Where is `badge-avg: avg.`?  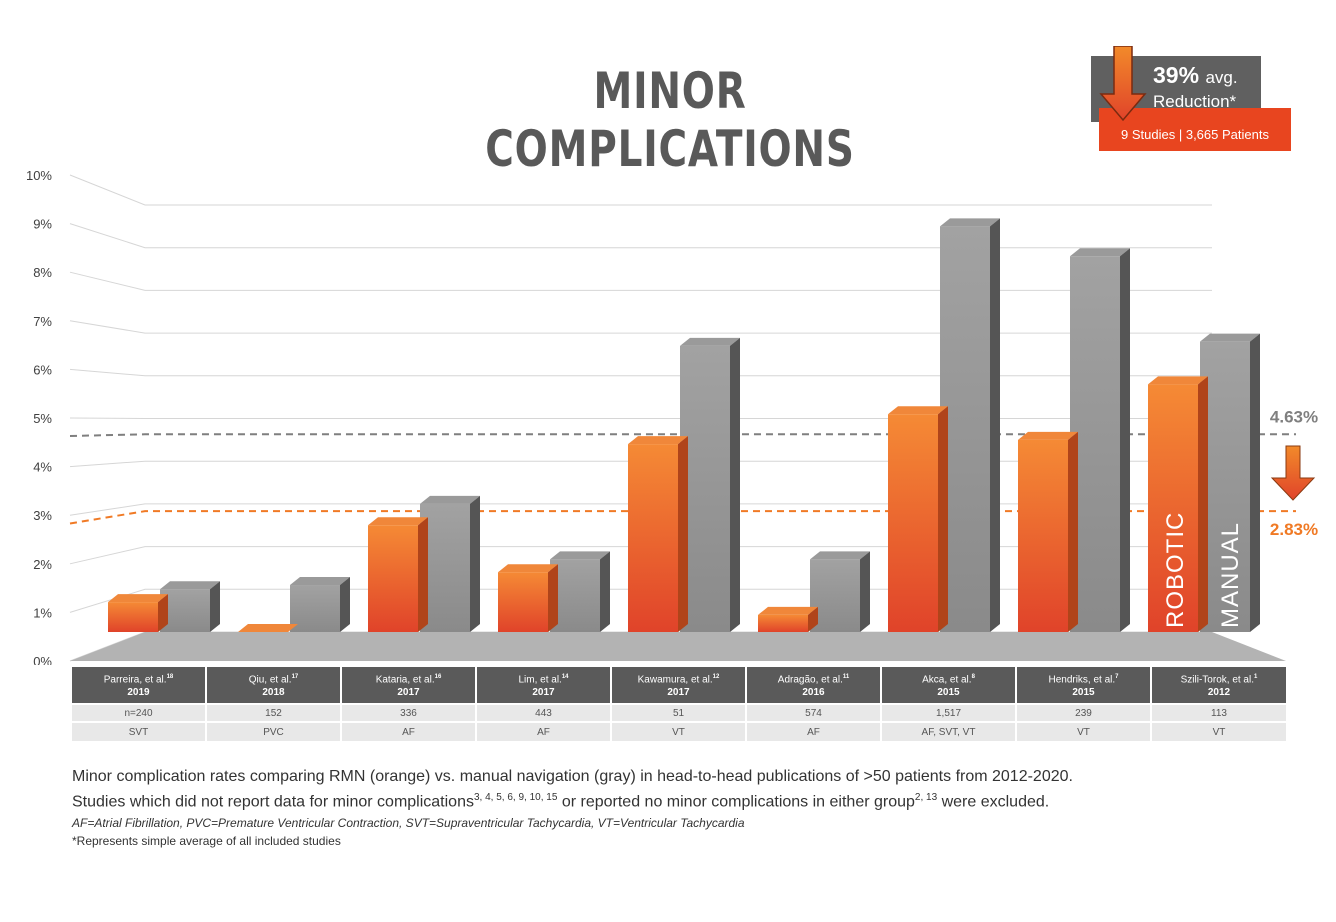
badge-avg: avg. is located at coordinates (1221, 77).